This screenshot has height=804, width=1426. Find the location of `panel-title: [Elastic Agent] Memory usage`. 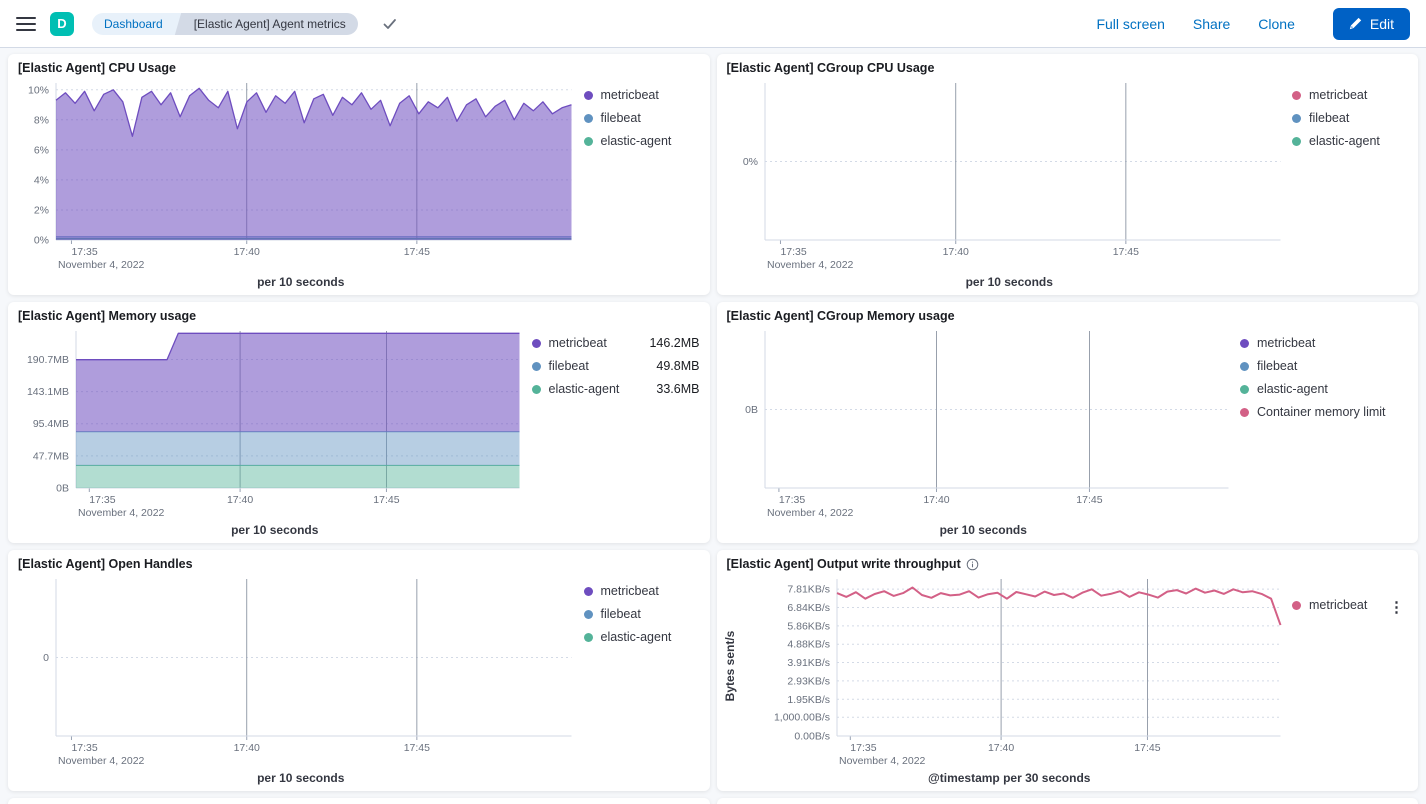

panel-title: [Elastic Agent] Memory usage is located at coordinates (107, 316).